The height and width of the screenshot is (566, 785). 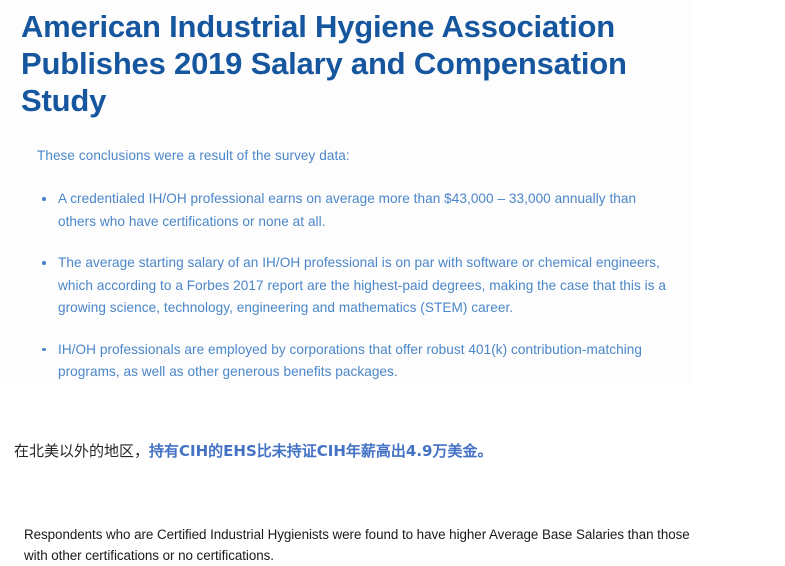 I want to click on chinese-caption: 在北美以外的地区，持有CIH的EHS比未持证CIH年薪高出4.9万美金。, so click(x=253, y=451).